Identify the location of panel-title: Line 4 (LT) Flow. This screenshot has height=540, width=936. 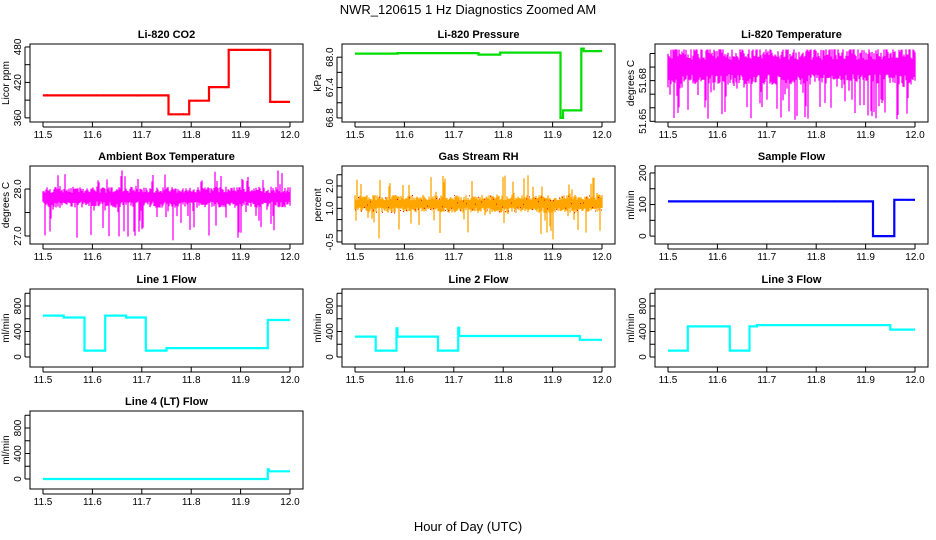
(166, 402).